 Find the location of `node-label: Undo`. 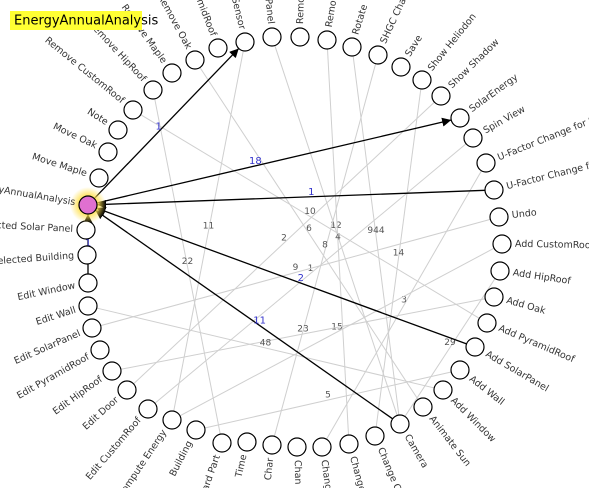

node-label: Undo is located at coordinates (524, 214).